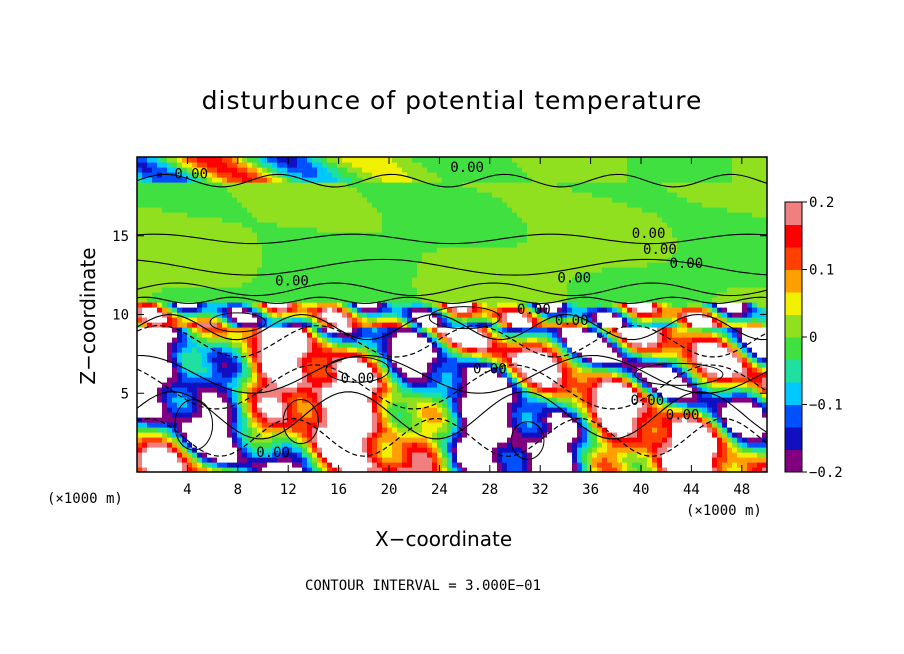 This screenshot has width=904, height=654. What do you see at coordinates (821, 203) in the screenshot?
I see `colorbar-tick-label: 0.2` at bounding box center [821, 203].